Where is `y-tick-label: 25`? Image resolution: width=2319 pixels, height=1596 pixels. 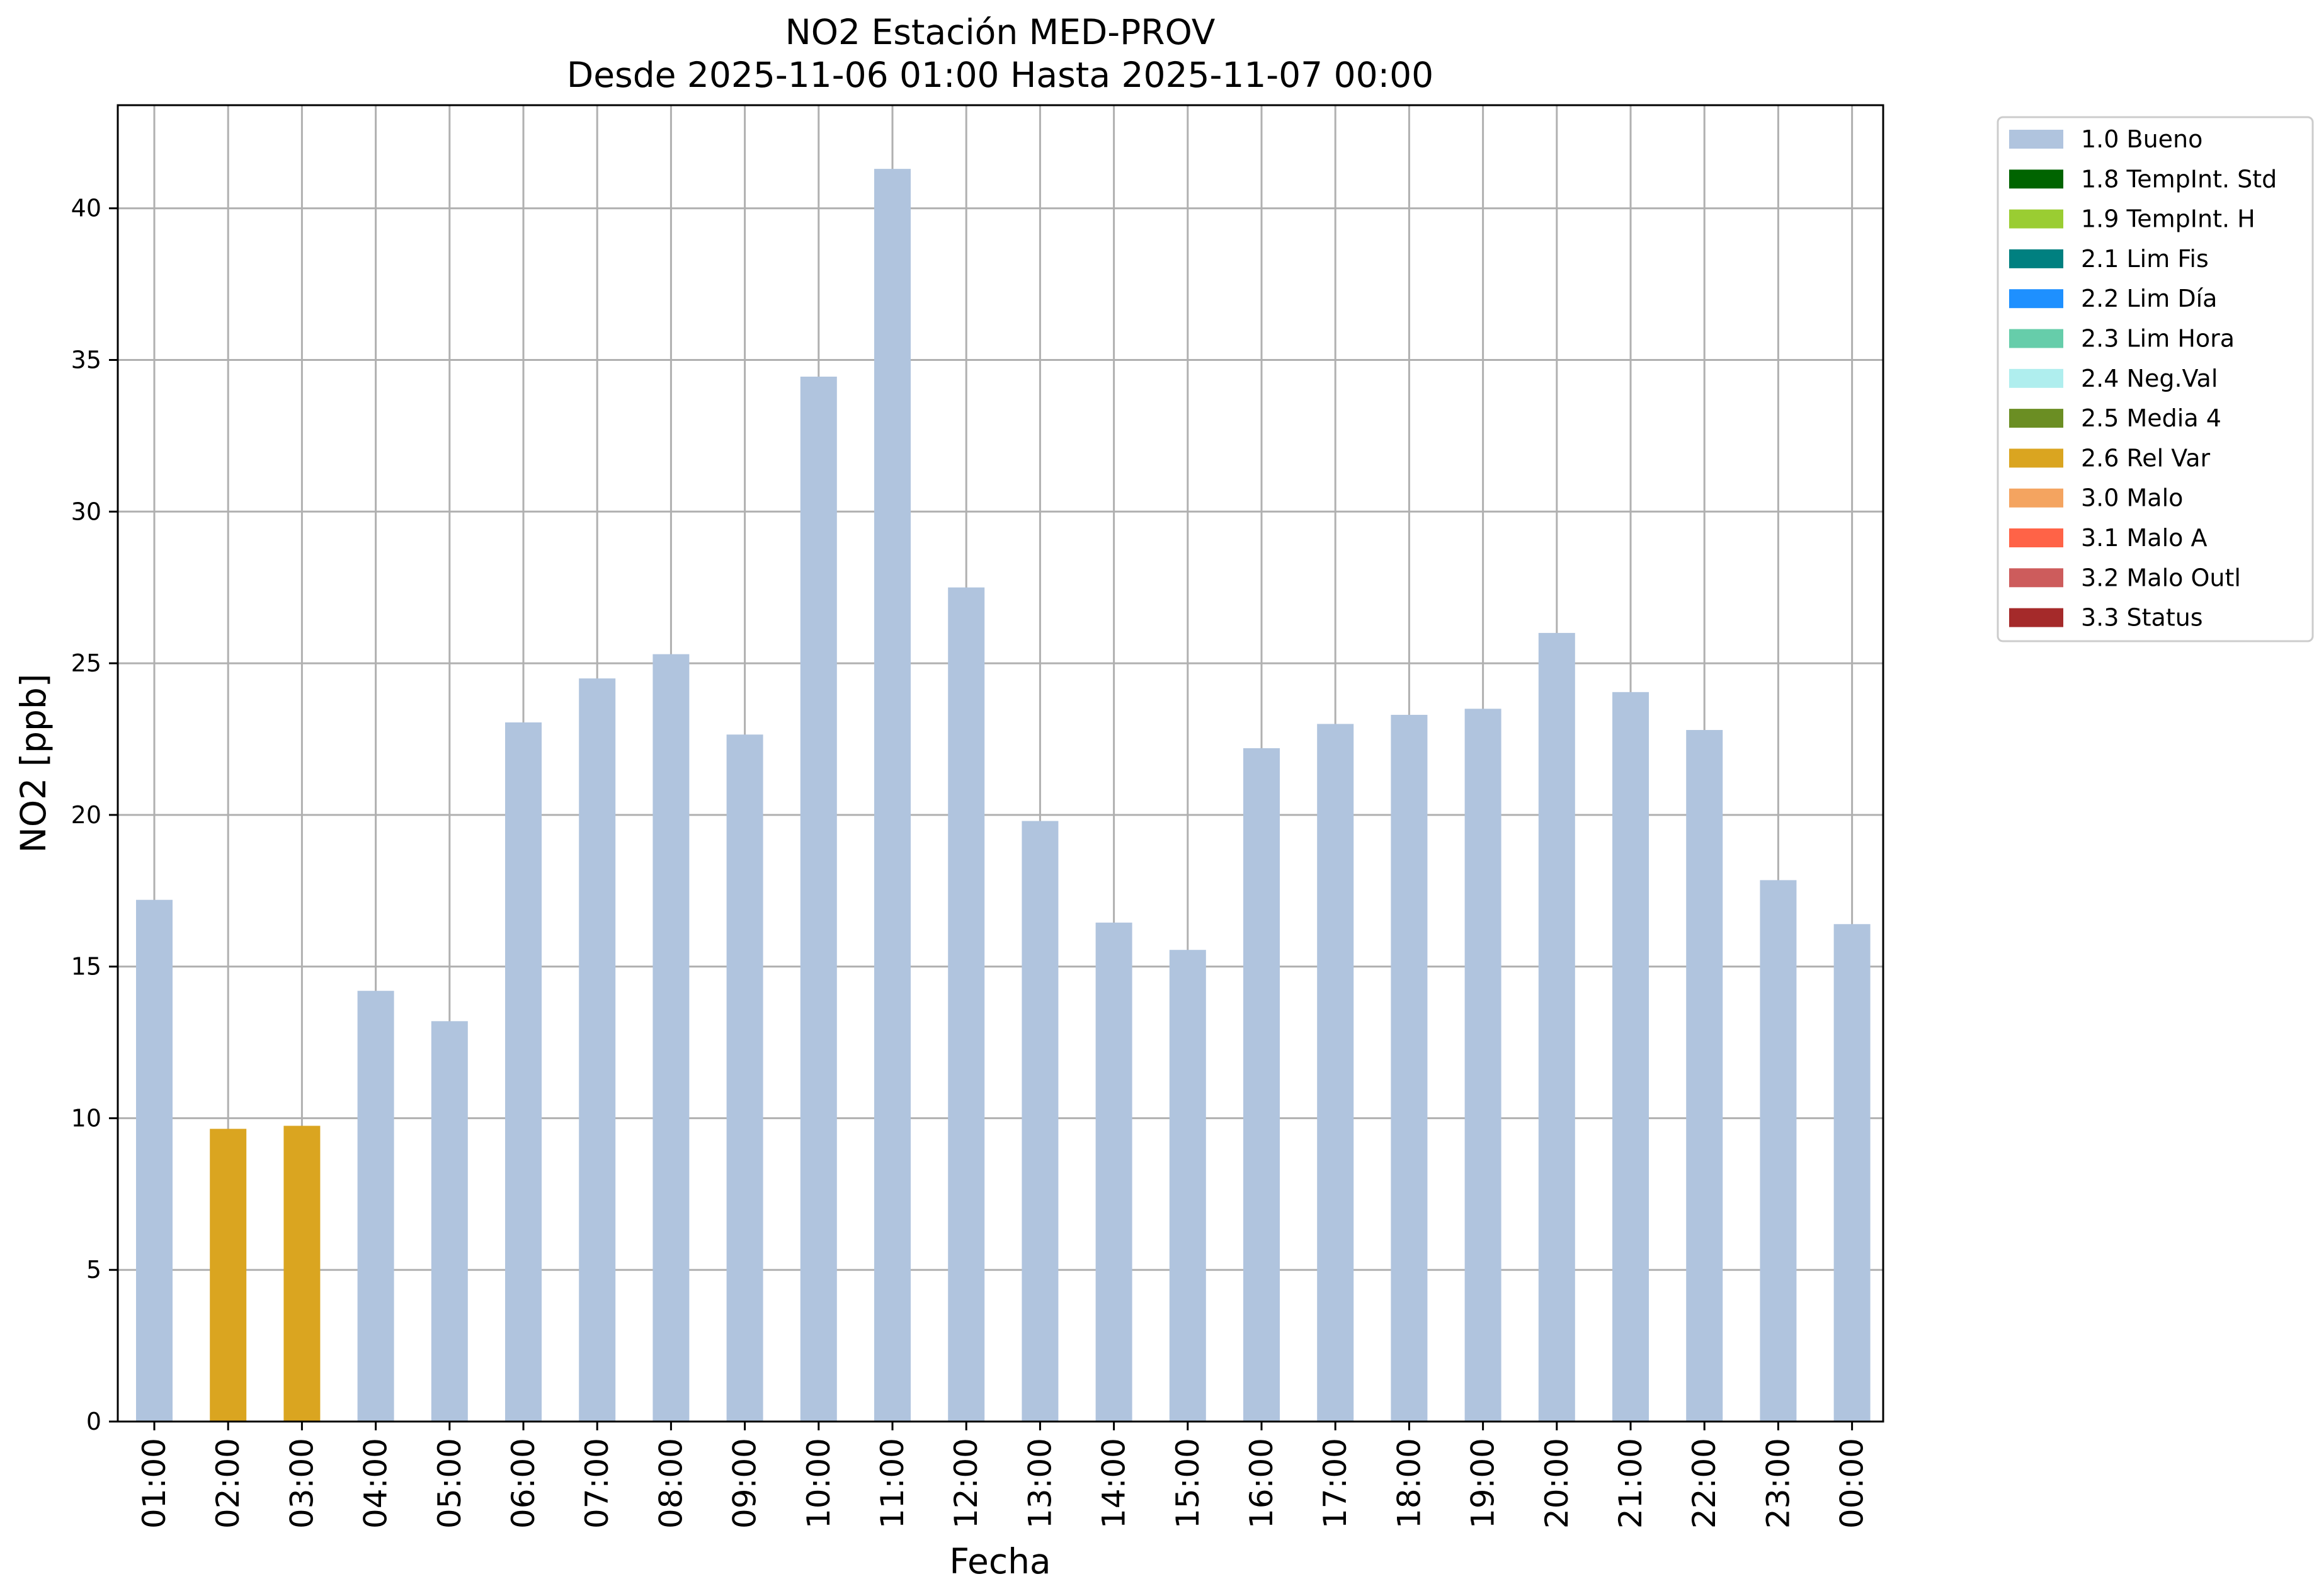
y-tick-label: 25 is located at coordinates (86, 663).